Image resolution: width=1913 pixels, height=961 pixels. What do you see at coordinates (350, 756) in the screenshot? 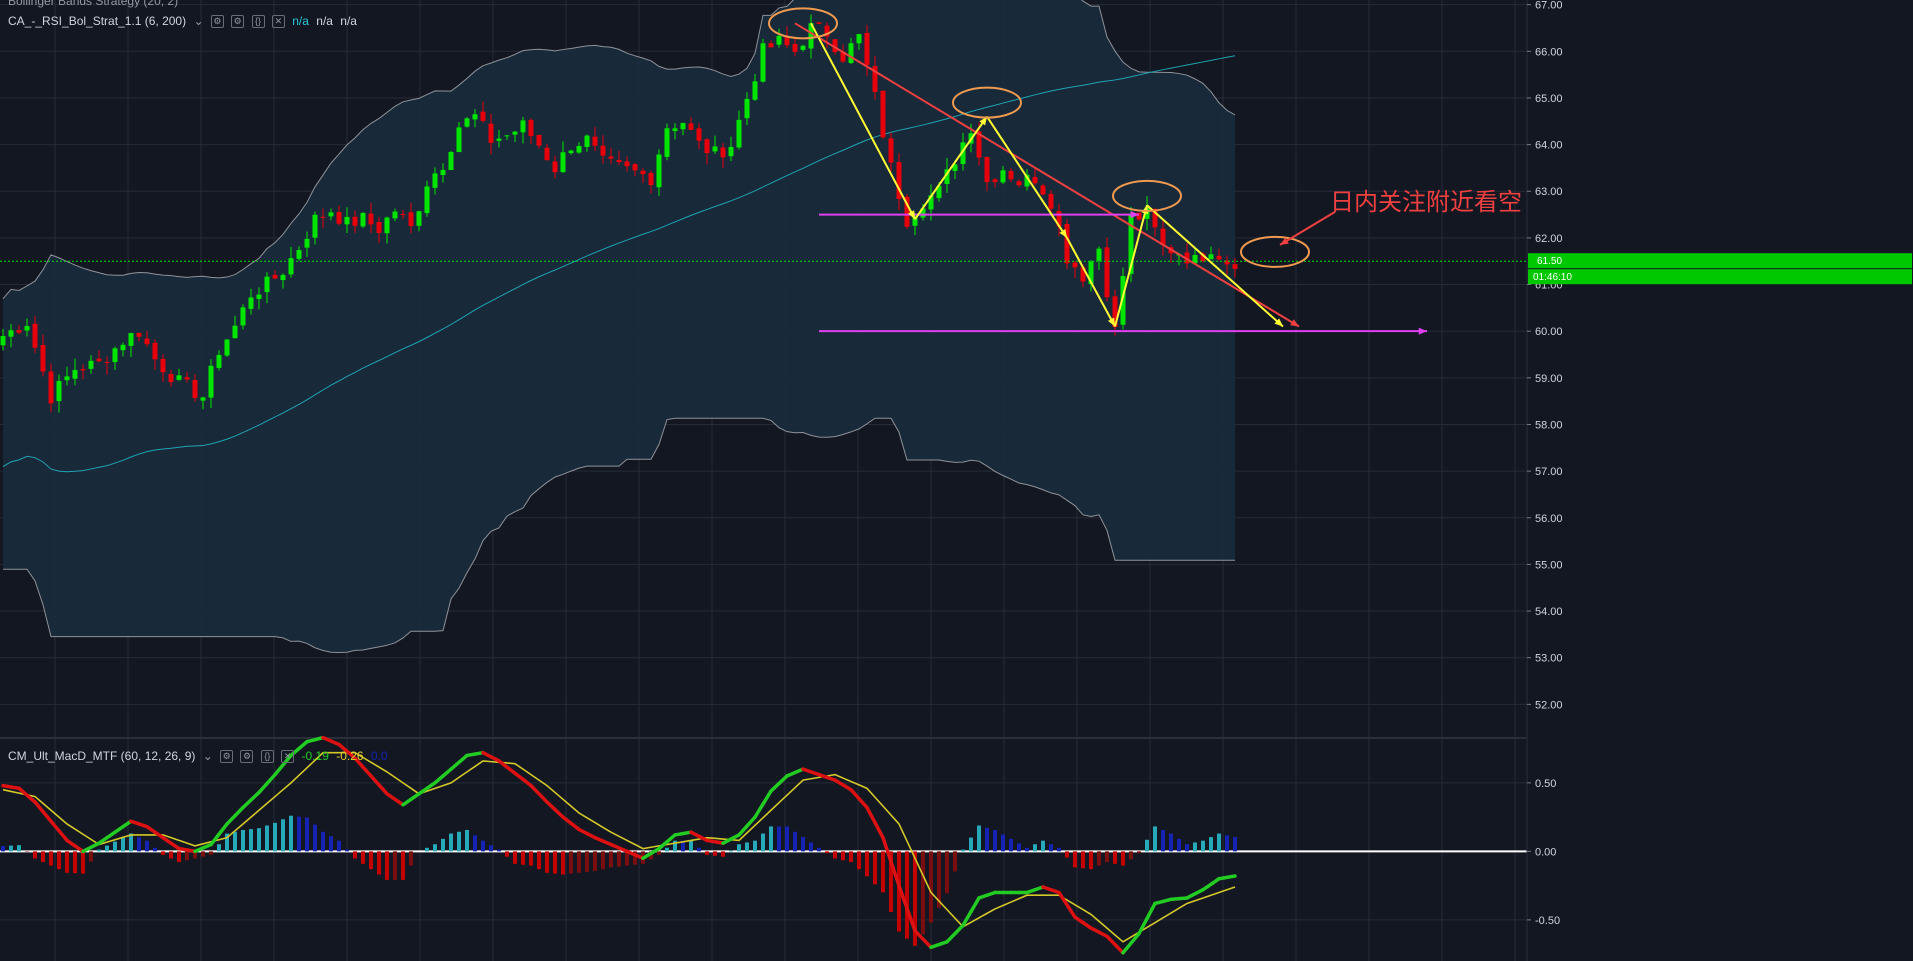
I see `signal-value: -0.26` at bounding box center [350, 756].